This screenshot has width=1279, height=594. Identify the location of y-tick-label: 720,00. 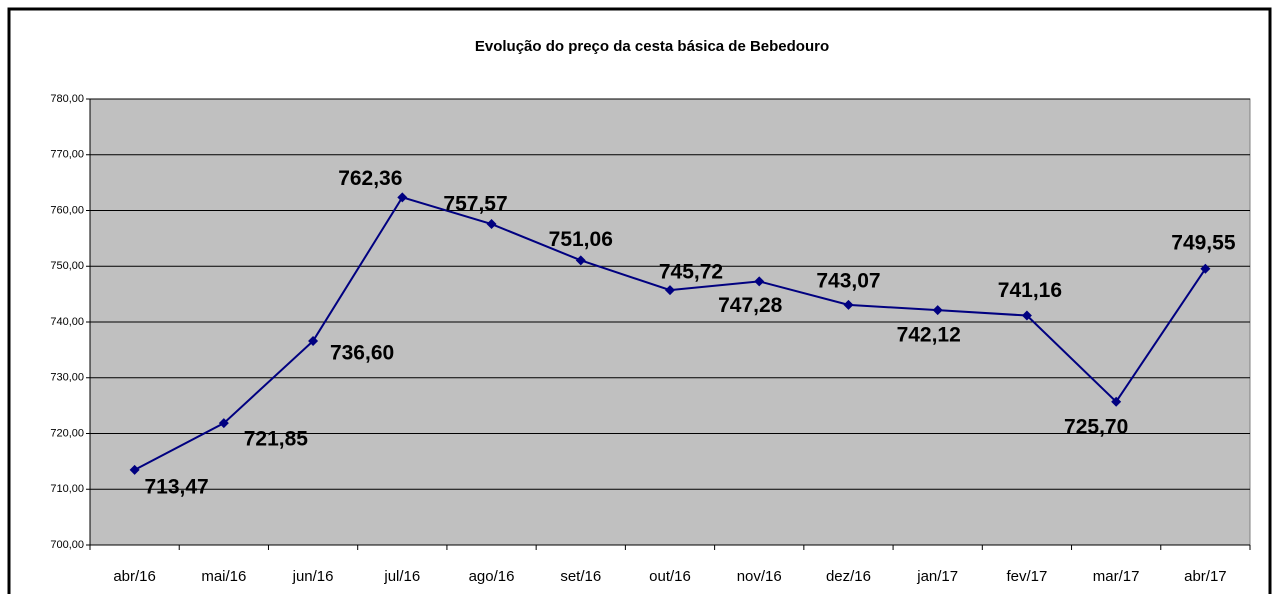
(67, 433).